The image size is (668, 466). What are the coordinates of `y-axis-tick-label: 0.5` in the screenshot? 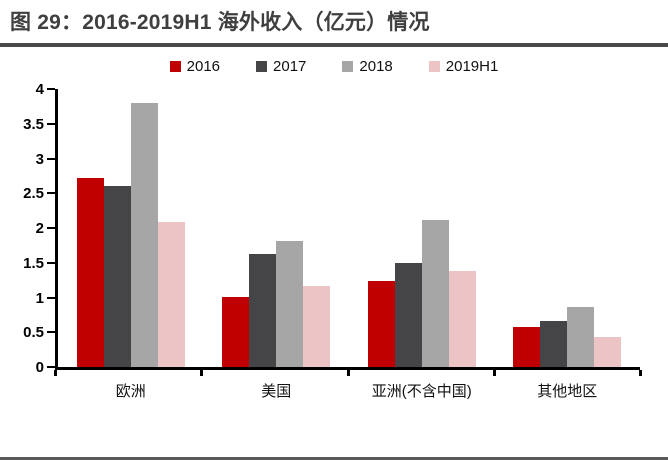 It's located at (33, 333).